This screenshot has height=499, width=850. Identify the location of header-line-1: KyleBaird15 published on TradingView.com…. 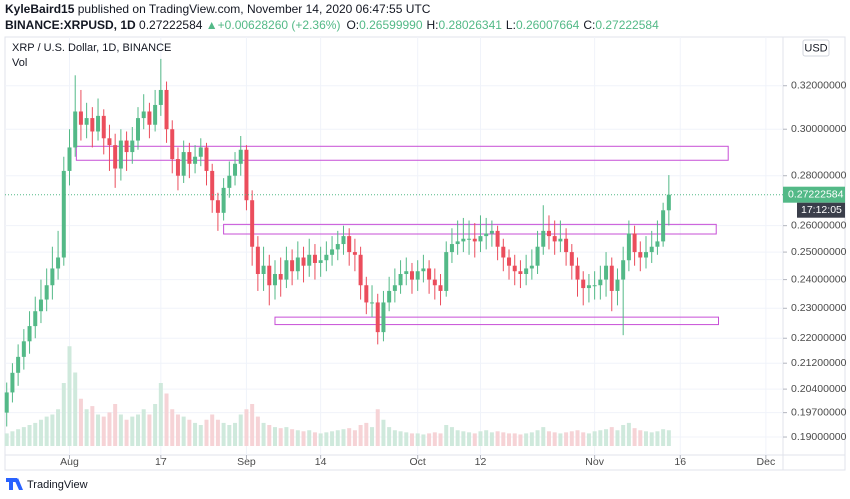
(218, 9).